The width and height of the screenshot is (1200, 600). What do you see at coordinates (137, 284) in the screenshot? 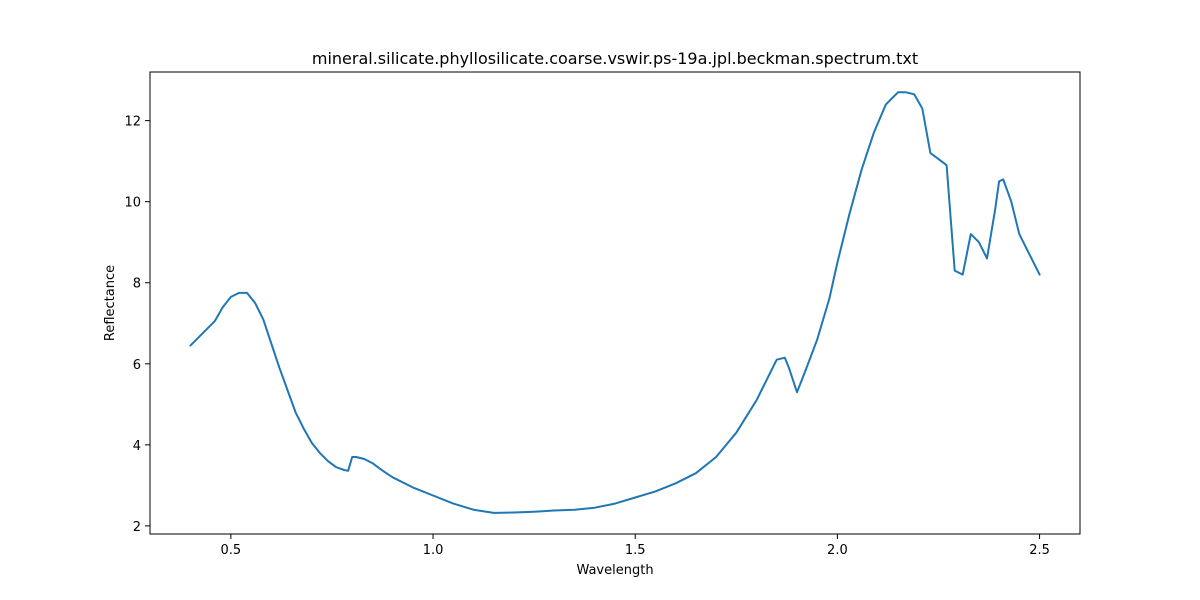
I see `y-tick-label: 8` at bounding box center [137, 284].